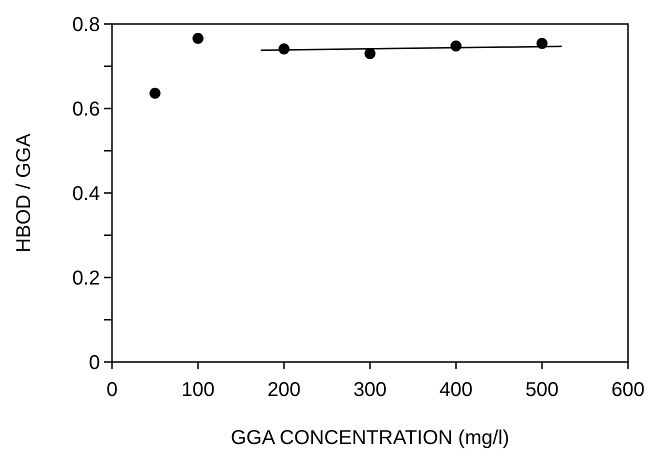 This screenshot has width=649, height=458. I want to click on x-tick-label: 0, so click(112, 390).